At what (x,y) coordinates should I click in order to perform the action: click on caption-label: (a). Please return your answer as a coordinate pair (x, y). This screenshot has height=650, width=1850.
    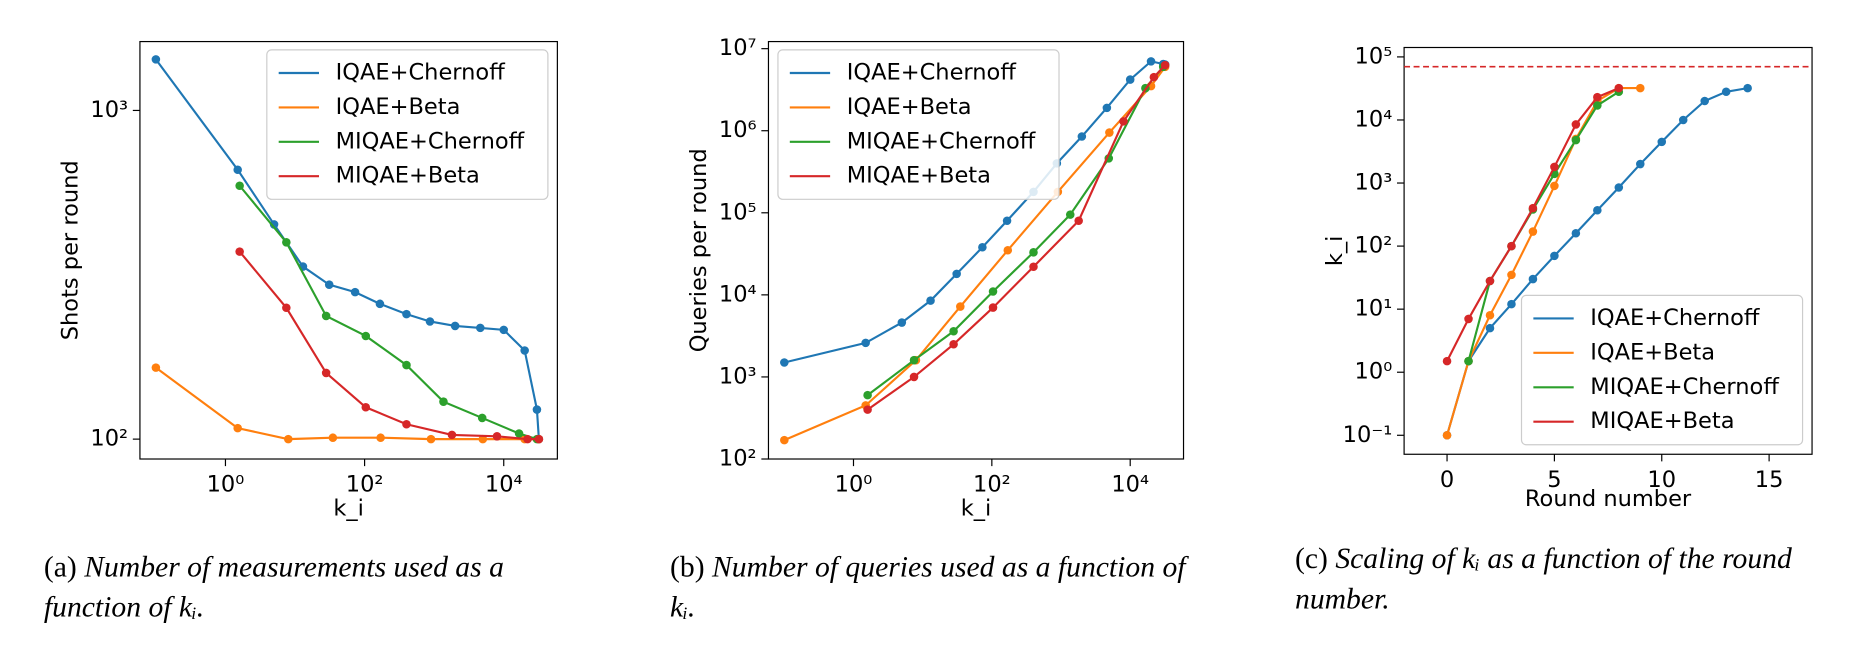
    Looking at the image, I should click on (60, 567).